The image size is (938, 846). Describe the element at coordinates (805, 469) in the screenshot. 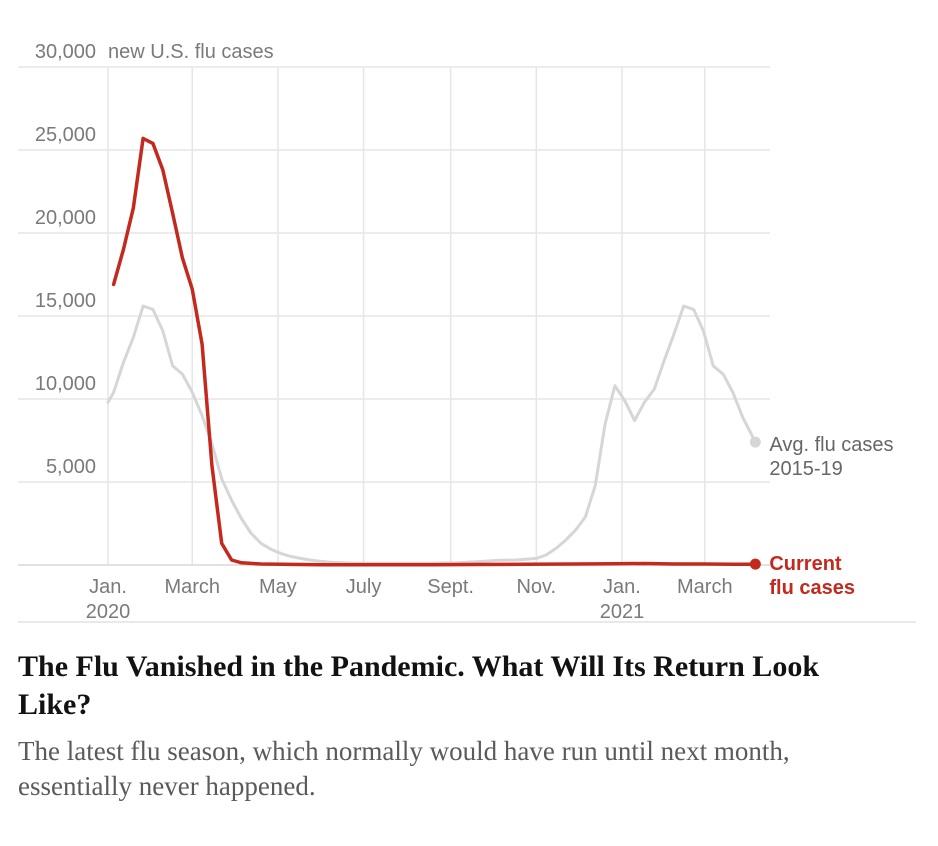

I see `series-label-avg: 2015-19` at that location.